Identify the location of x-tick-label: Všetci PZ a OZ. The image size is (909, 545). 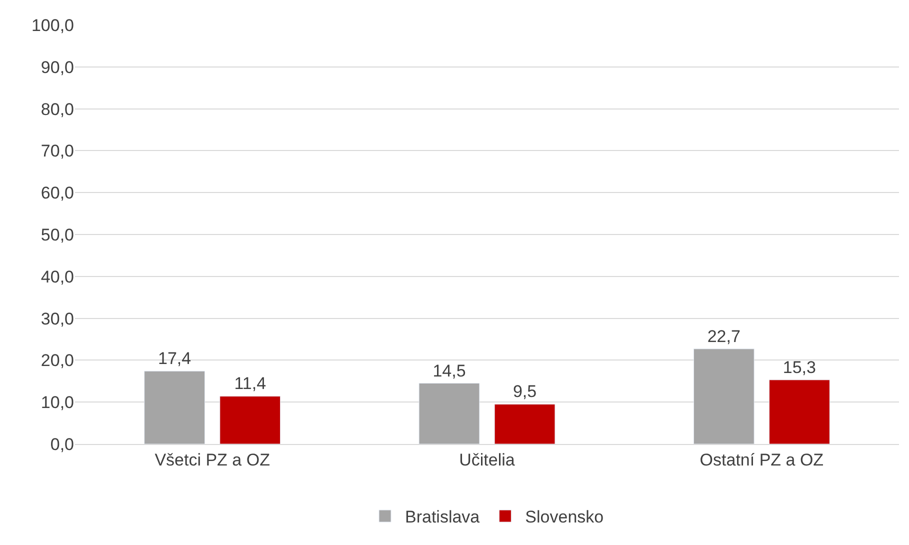
(212, 460).